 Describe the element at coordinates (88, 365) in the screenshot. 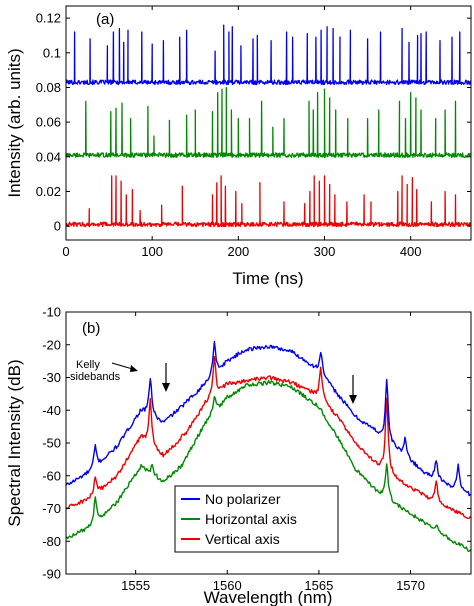

I see `kelly-annotation-line: Kelly` at that location.